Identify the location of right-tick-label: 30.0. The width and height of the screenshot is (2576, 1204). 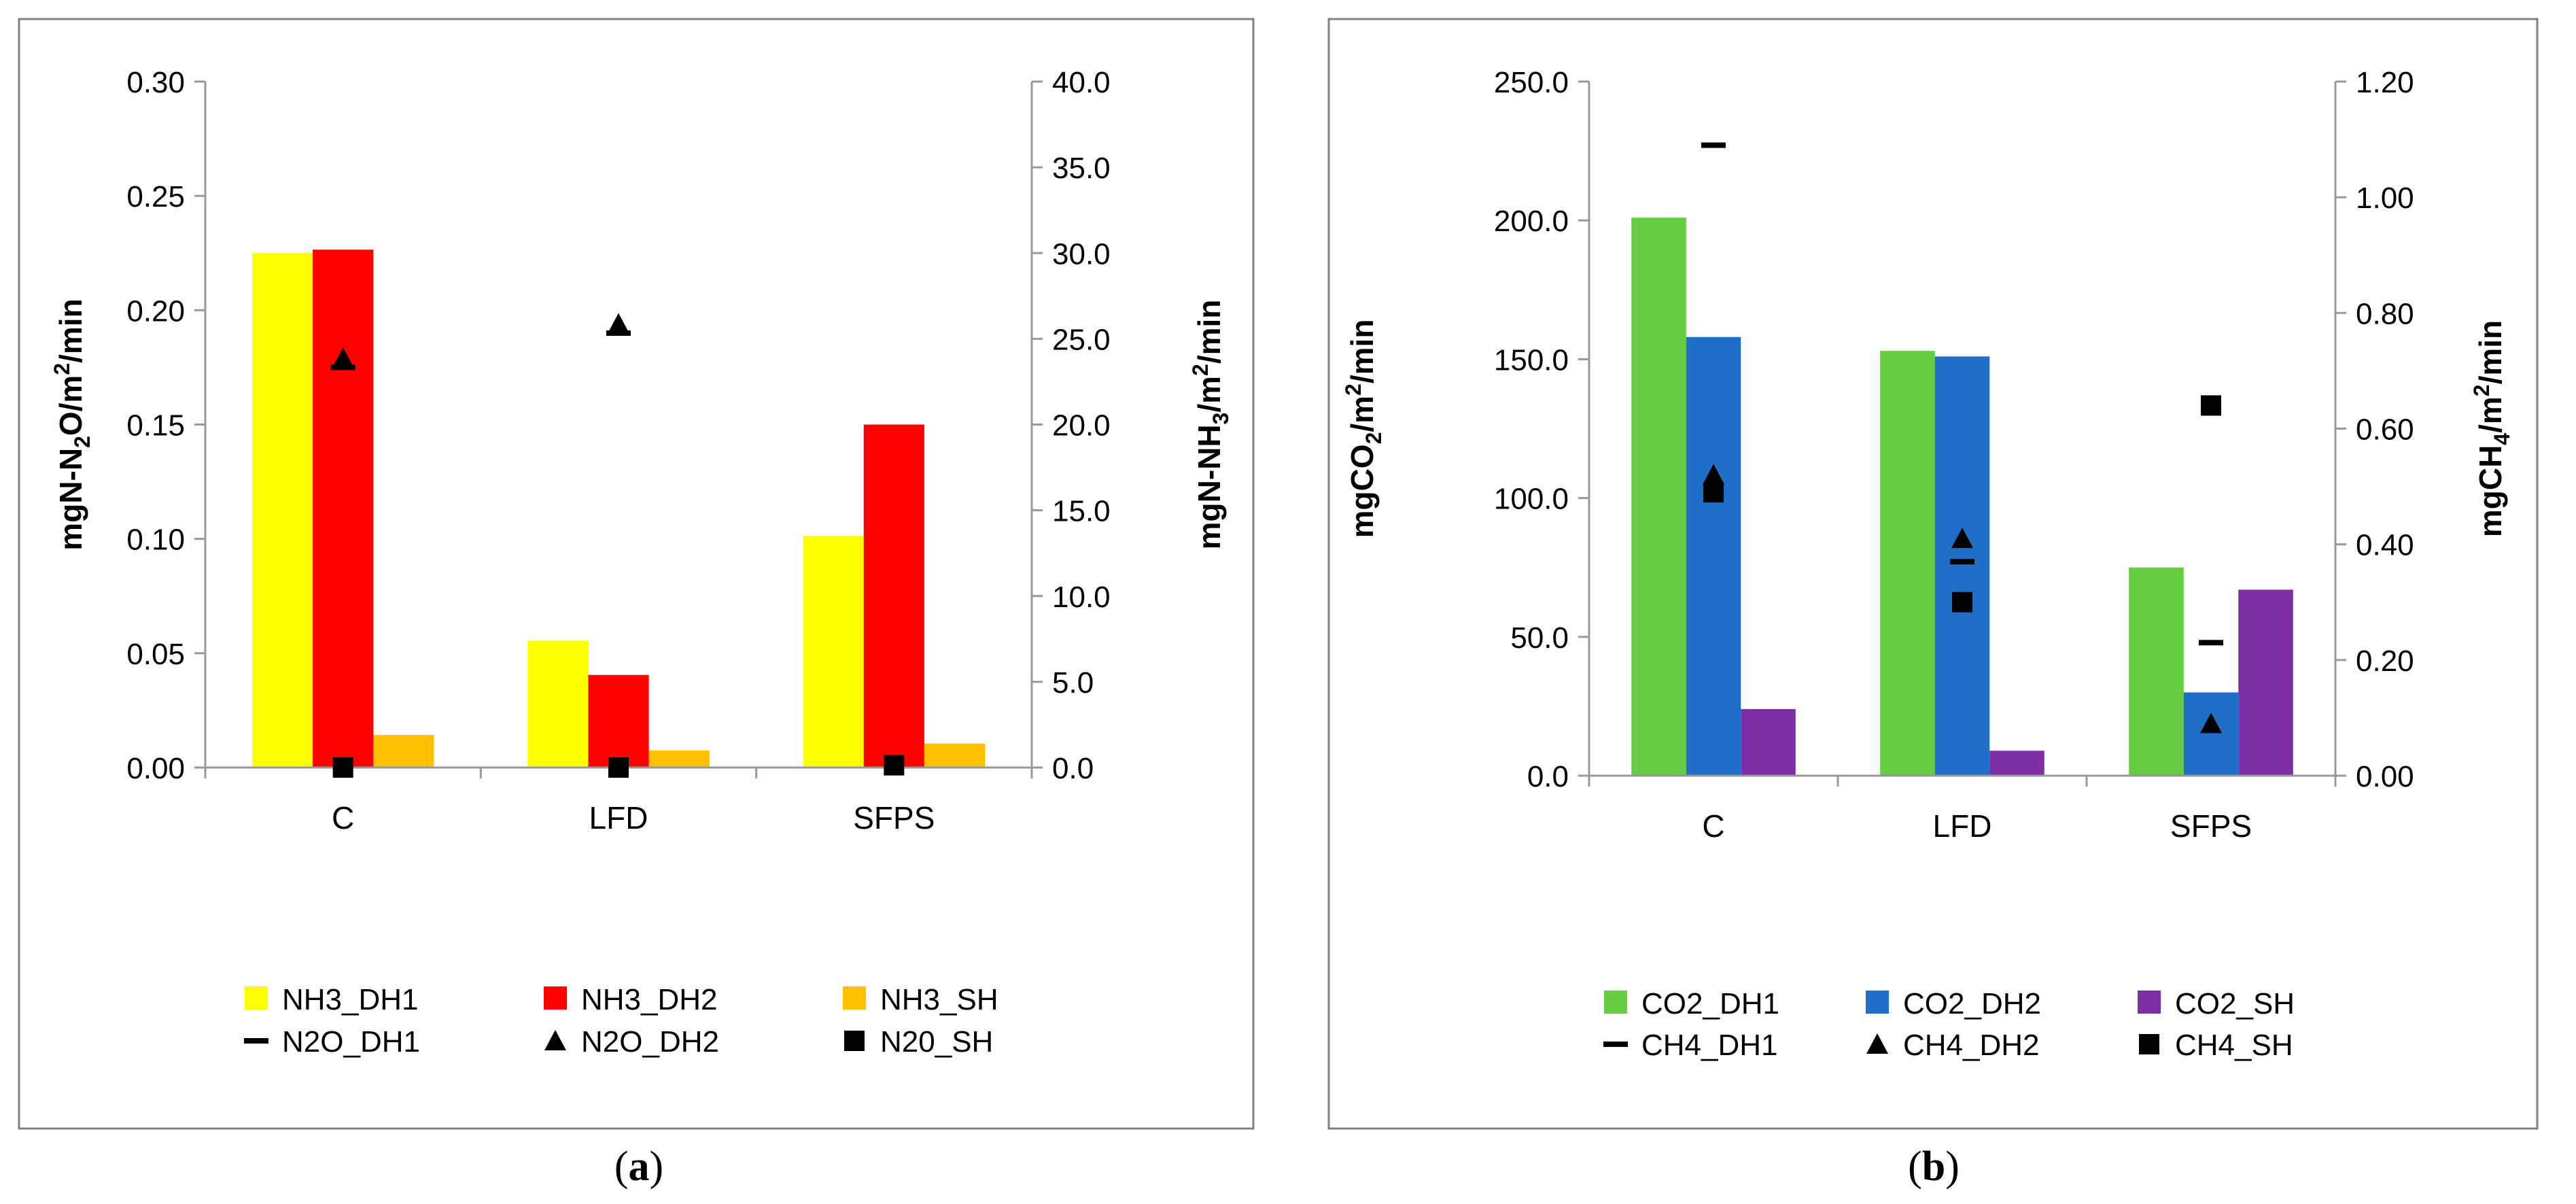
(1081, 254).